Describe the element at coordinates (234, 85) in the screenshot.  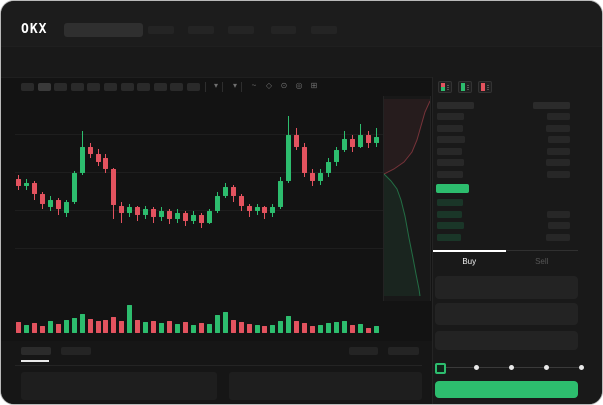
I see `chart-type-dropdown: ▾` at that location.